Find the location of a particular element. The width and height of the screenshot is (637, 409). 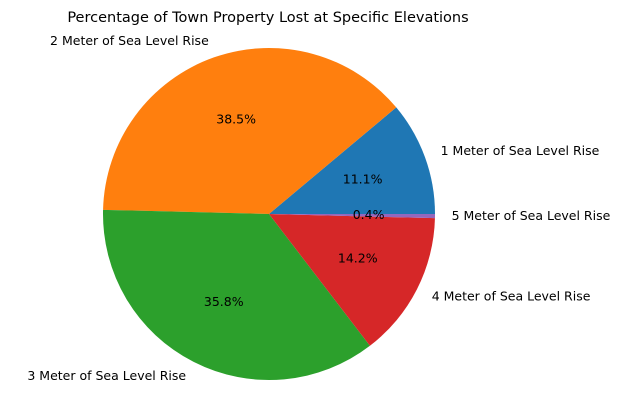

slice-category-label-1: 1 Meter of Sea Level Rise is located at coordinates (520, 150).